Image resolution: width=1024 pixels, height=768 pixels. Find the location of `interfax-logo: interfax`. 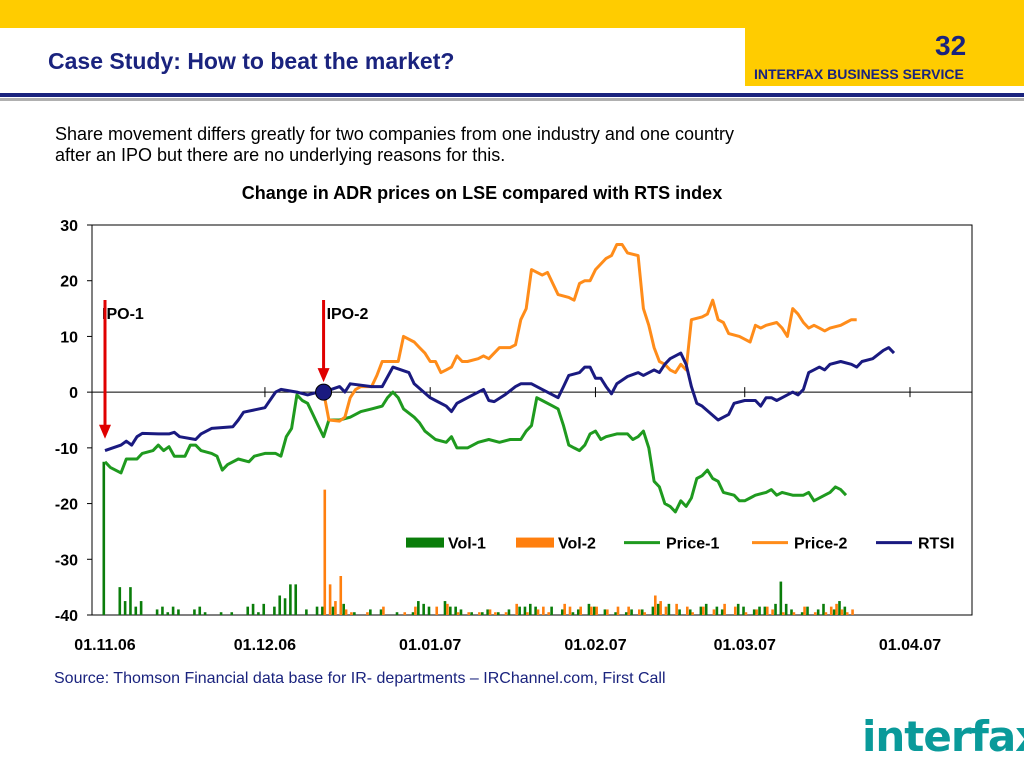

interfax-logo: interfax is located at coordinates (943, 736).